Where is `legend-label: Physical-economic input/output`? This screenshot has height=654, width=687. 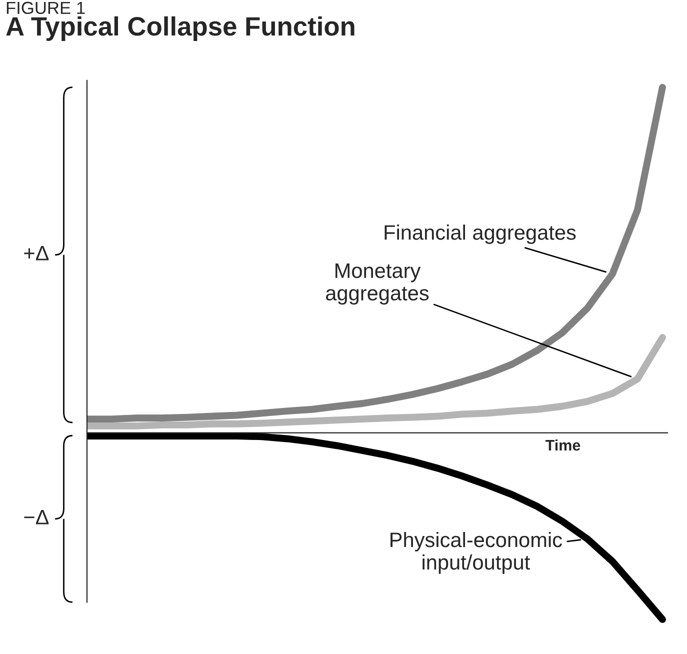 legend-label: Physical-economic input/output is located at coordinates (476, 553).